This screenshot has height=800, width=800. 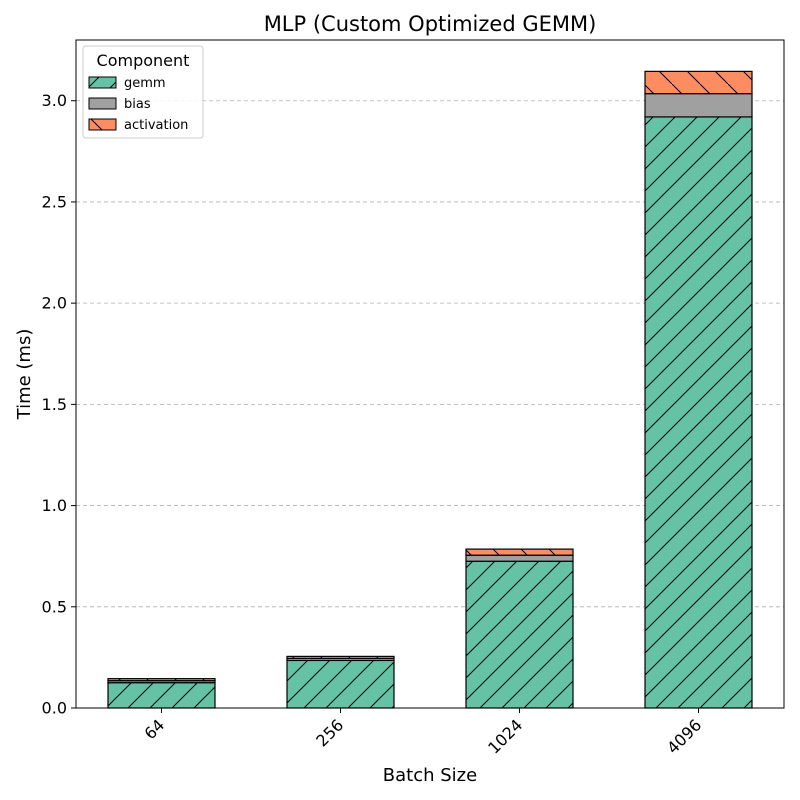 I want to click on legend-title: Component, so click(x=143, y=60).